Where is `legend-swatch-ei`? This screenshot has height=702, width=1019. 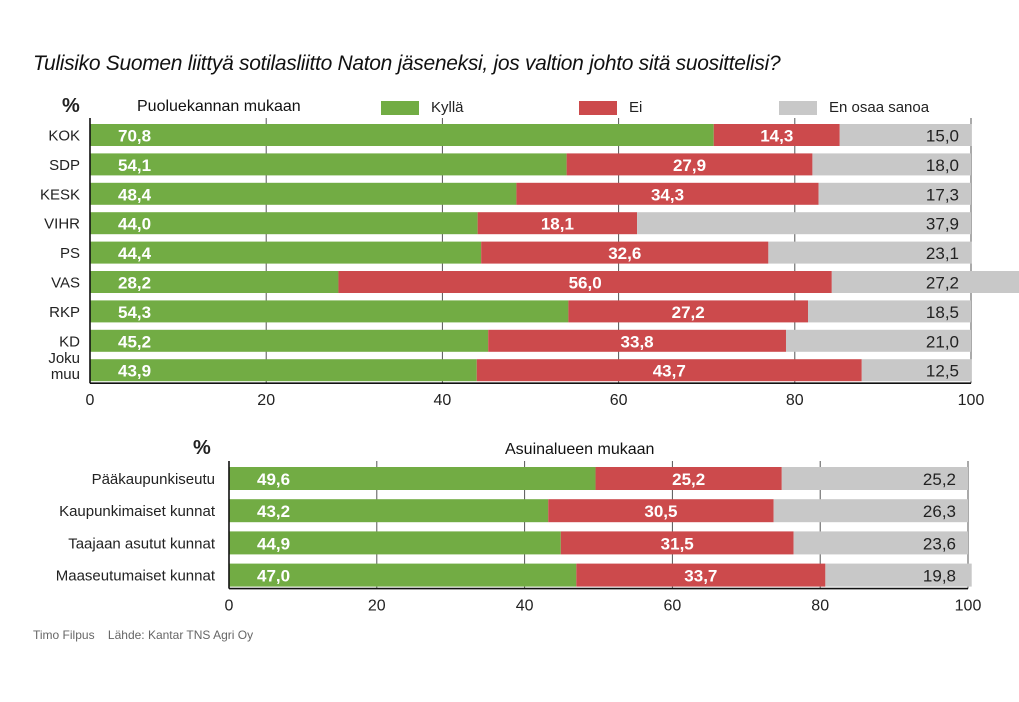 legend-swatch-ei is located at coordinates (598, 107).